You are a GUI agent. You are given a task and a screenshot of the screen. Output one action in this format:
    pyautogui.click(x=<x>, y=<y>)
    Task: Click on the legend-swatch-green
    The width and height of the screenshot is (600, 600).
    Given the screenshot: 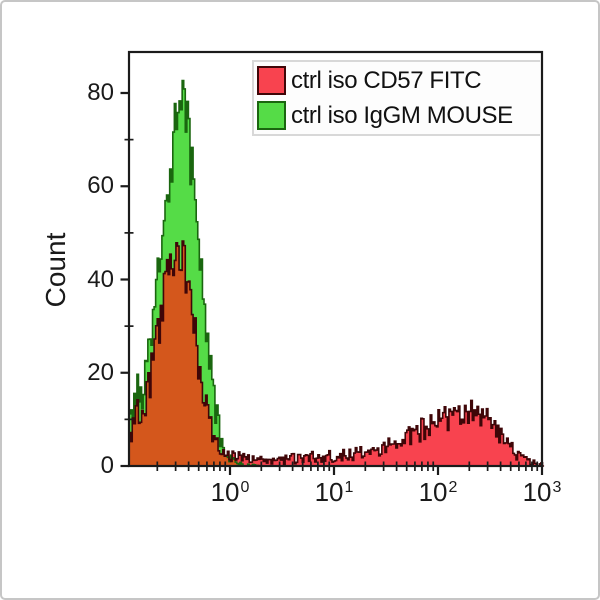 What is the action you would take?
    pyautogui.click(x=271, y=115)
    